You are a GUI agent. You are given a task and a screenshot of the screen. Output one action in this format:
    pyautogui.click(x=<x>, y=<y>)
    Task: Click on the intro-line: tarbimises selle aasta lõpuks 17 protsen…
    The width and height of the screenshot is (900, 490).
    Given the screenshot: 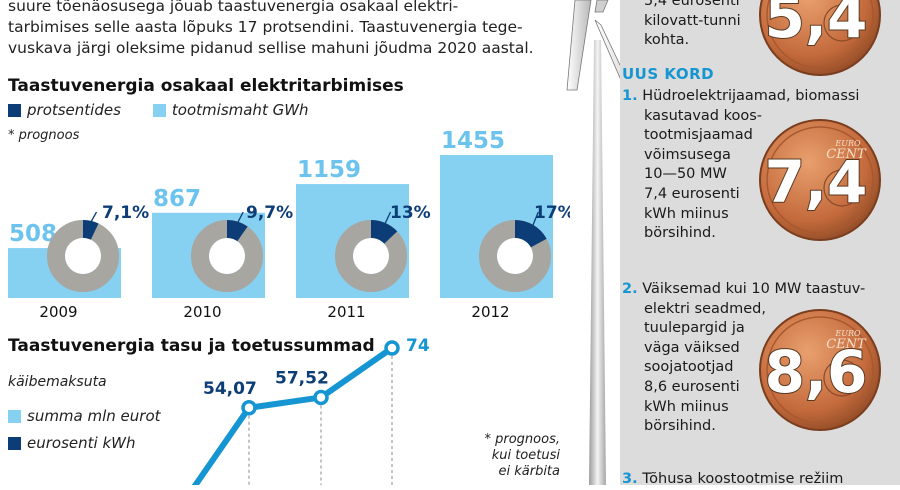 What is the action you would take?
    pyautogui.click(x=265, y=27)
    